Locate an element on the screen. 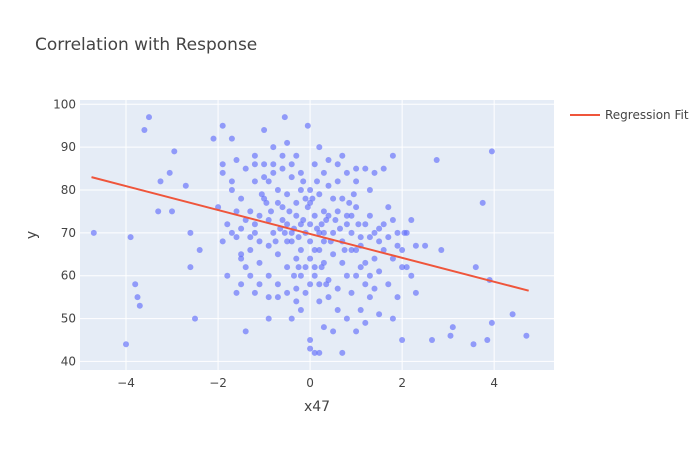 This screenshot has width=700, height=450. y-tick-label: 60 is located at coordinates (68, 276).